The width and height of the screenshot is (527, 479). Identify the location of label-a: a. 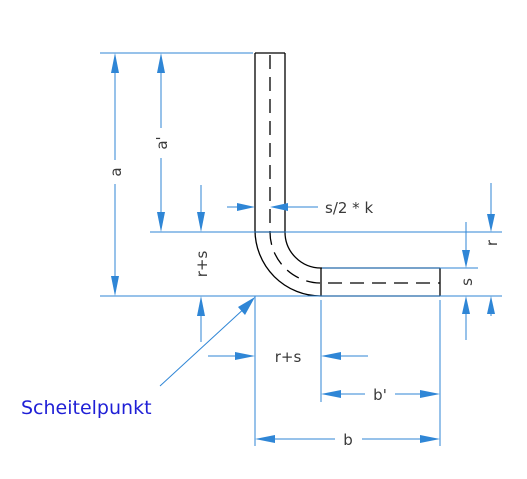
(116, 171).